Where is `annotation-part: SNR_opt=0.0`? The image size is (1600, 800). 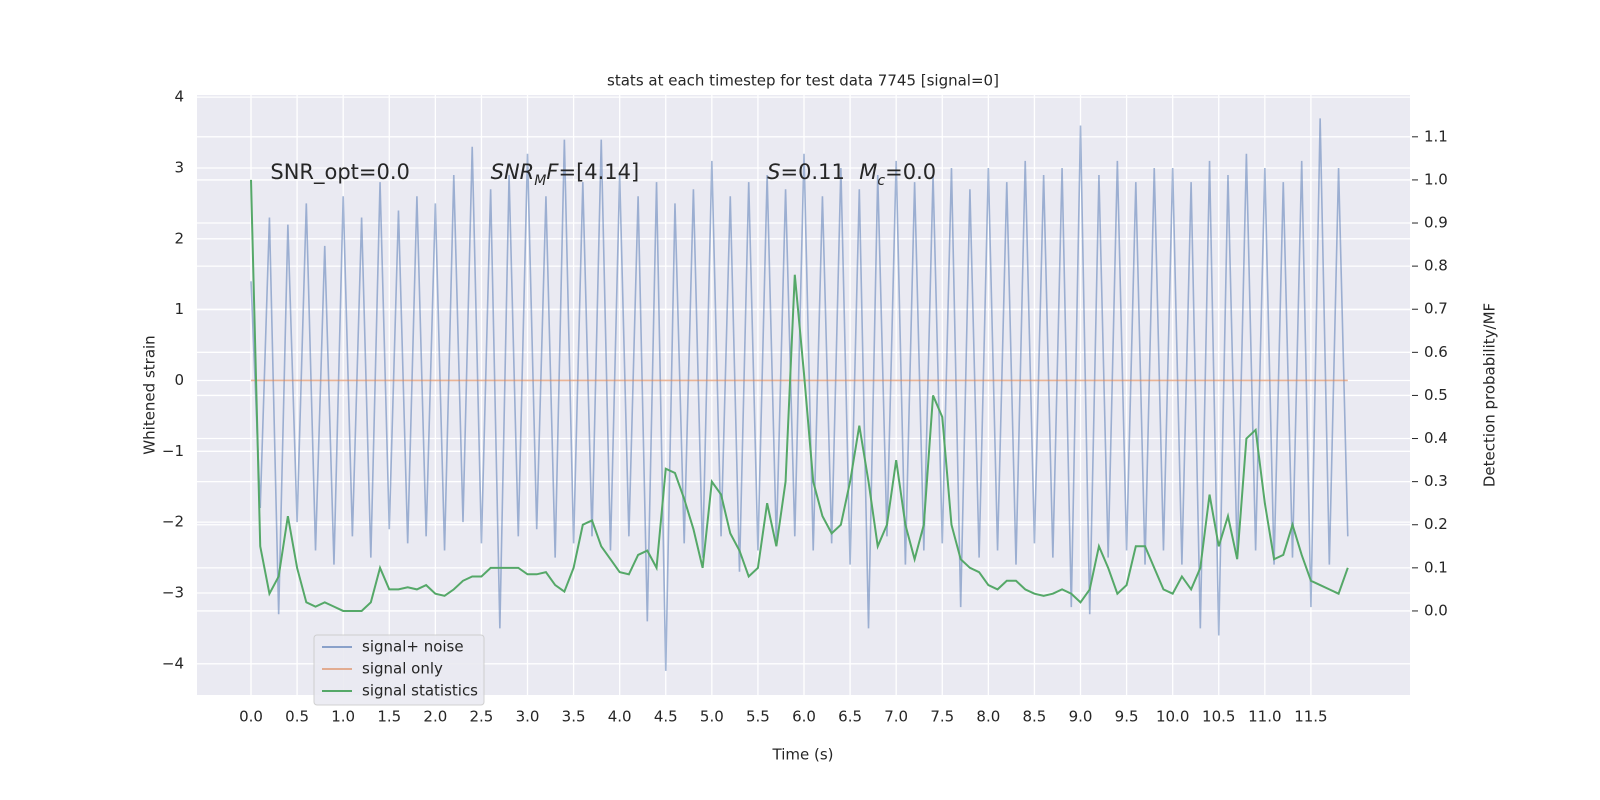 annotation-part: SNR_opt=0.0 is located at coordinates (340, 172).